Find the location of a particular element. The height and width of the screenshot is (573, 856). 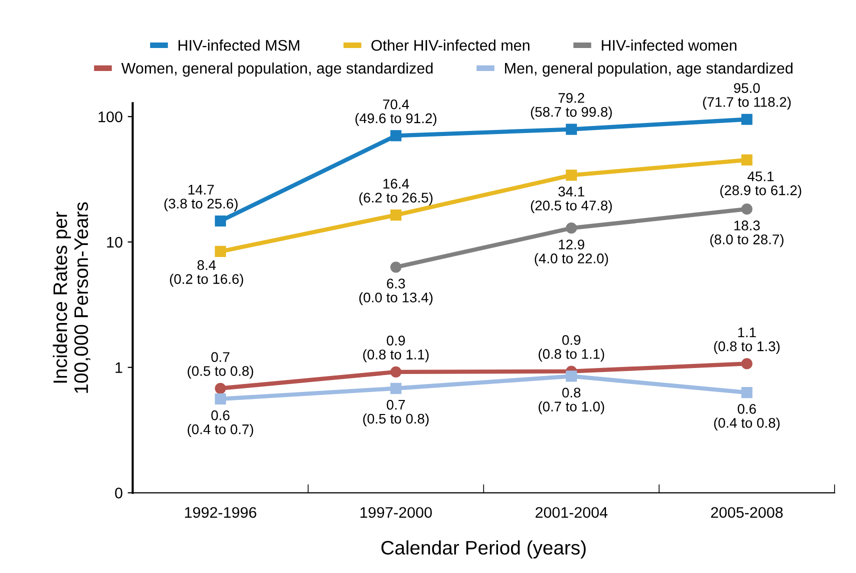

data-label: 70.4 (49.6 to 91.2) is located at coordinates (395, 112).